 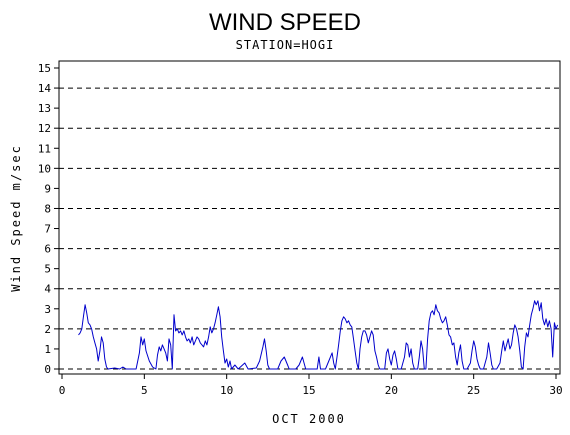 What do you see at coordinates (44, 108) in the screenshot?
I see `y-tick-label: 13` at bounding box center [44, 108].